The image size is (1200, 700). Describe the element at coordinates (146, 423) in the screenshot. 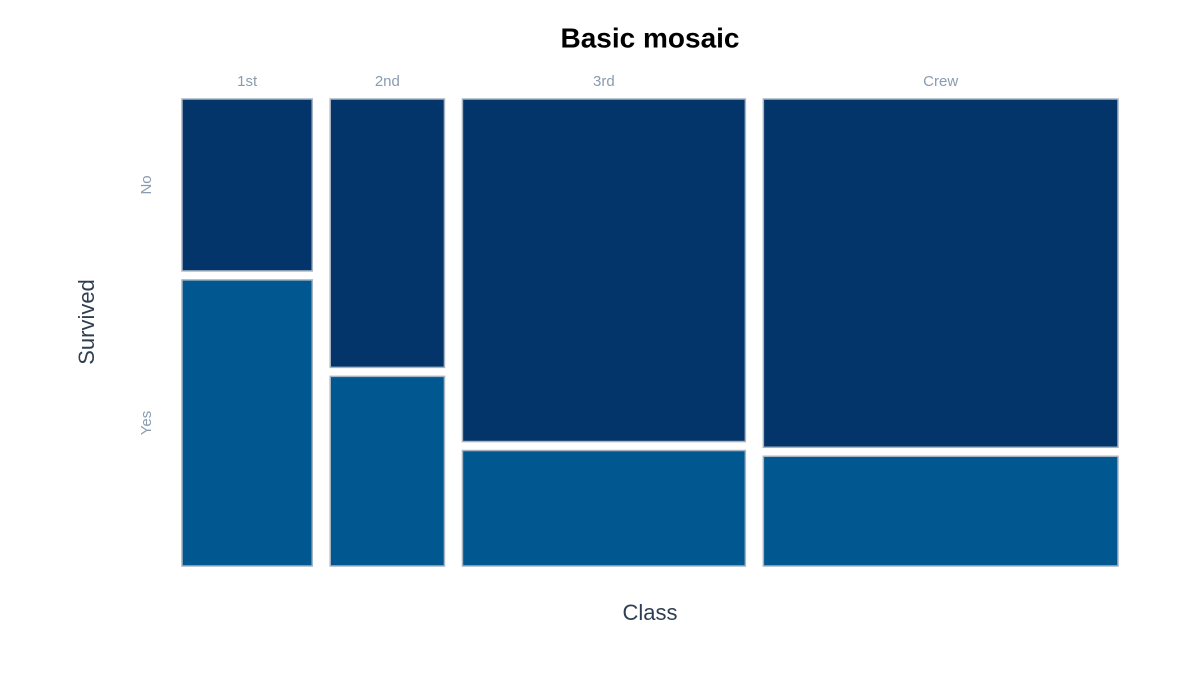

I see `y-tick-label: Yes` at that location.